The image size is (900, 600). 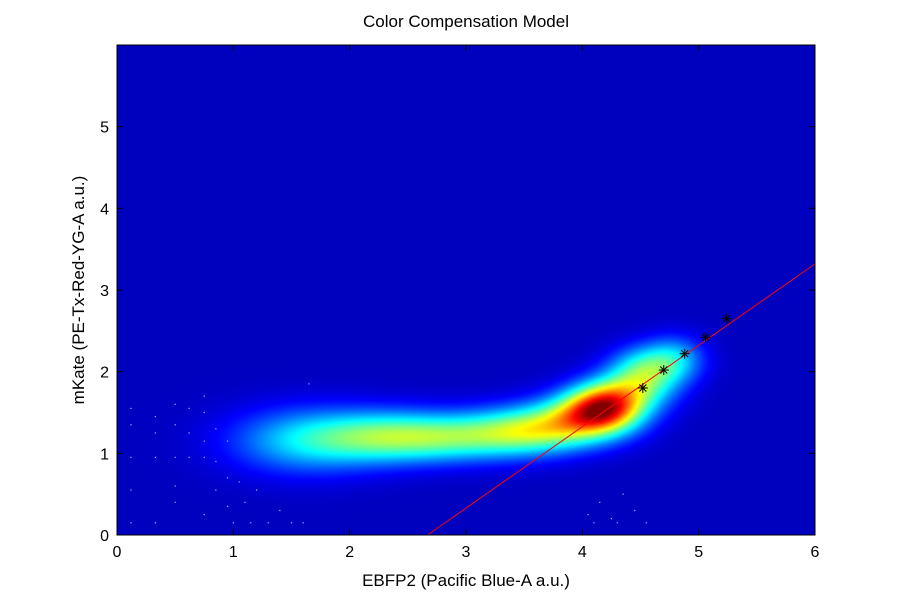 What do you see at coordinates (466, 552) in the screenshot?
I see `x-tick-label: 3` at bounding box center [466, 552].